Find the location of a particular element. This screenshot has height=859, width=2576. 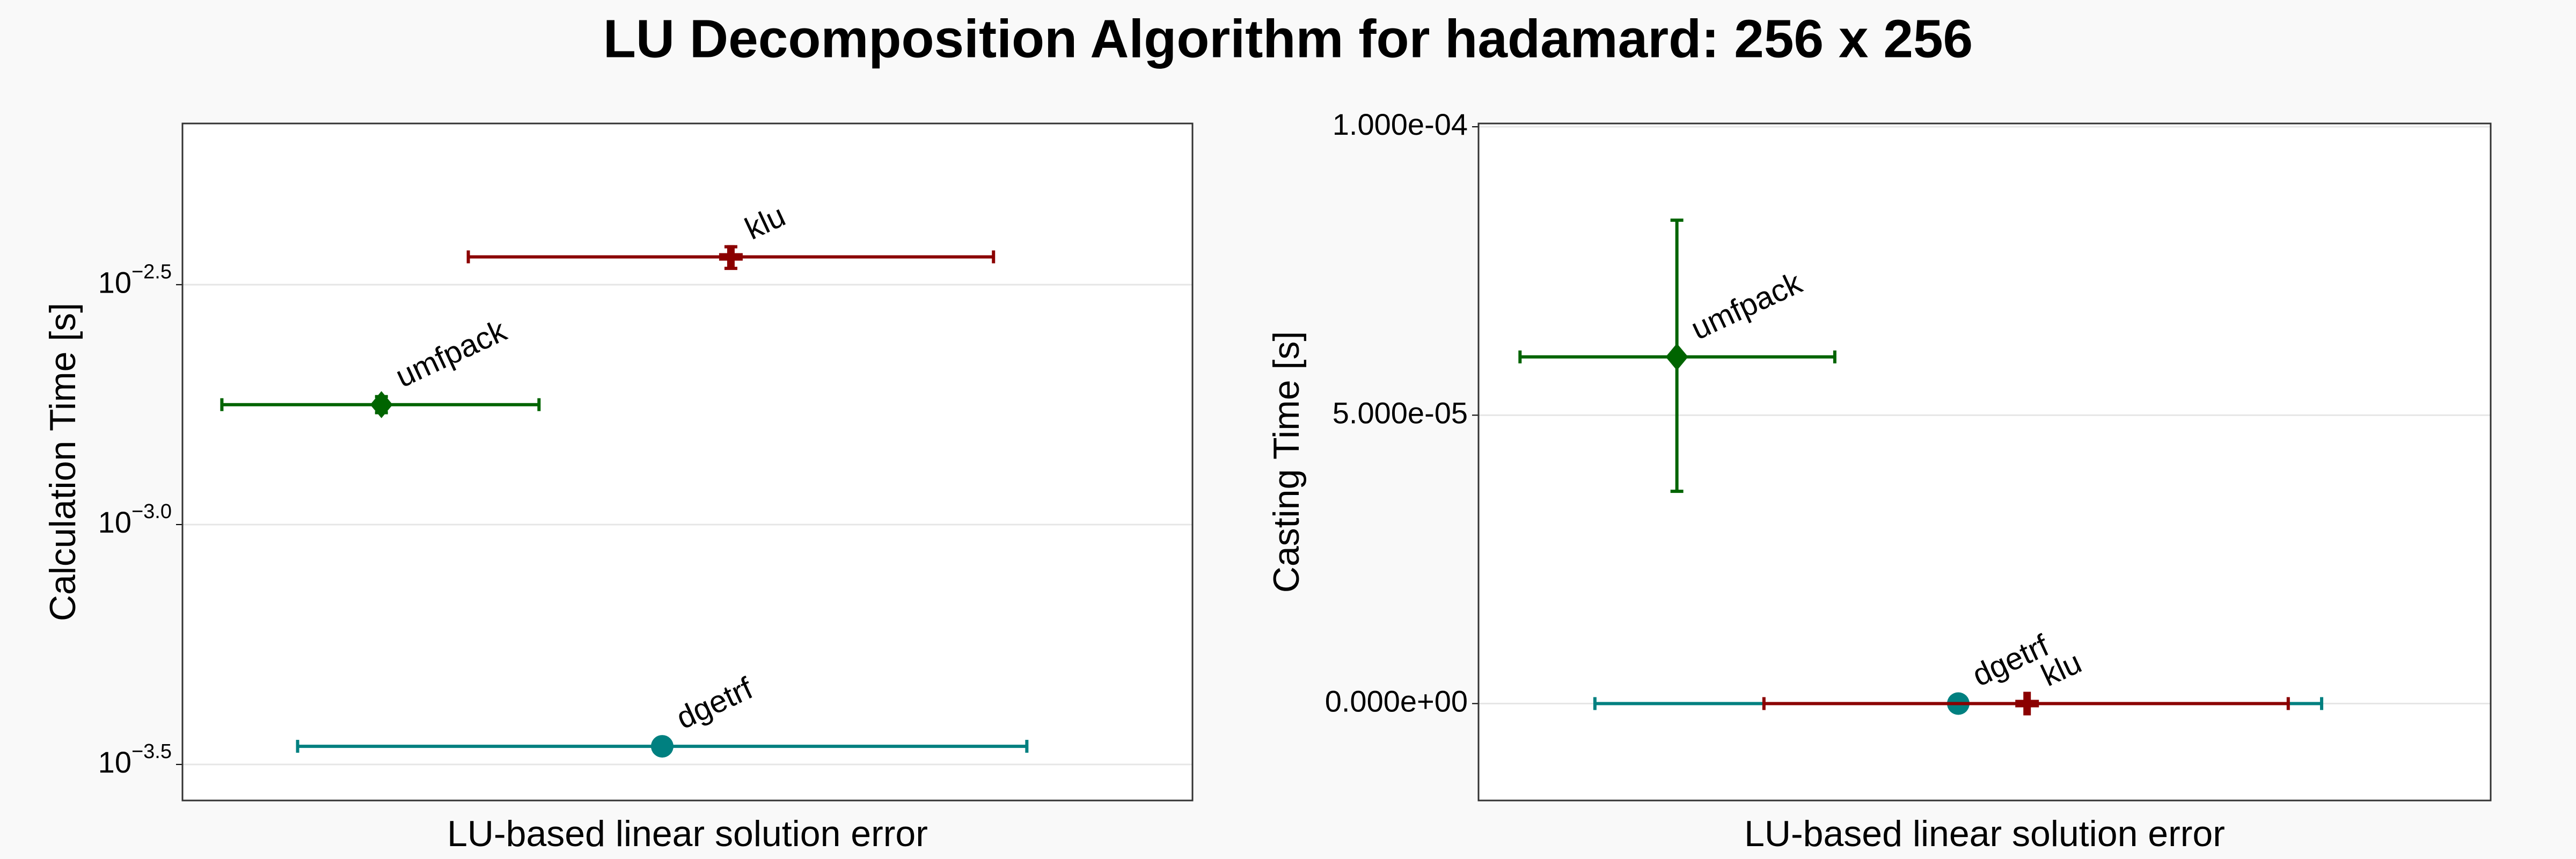

y-axis-label: Calculation Time [s] is located at coordinates (62, 462).